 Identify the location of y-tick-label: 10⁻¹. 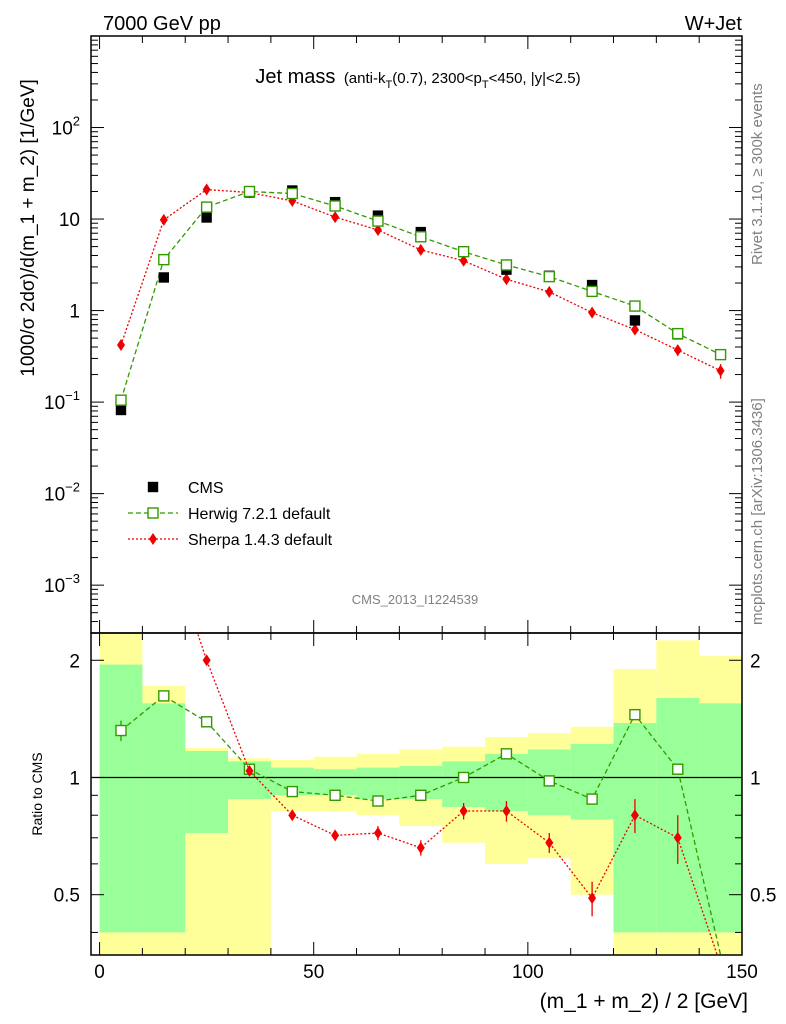
(62, 401).